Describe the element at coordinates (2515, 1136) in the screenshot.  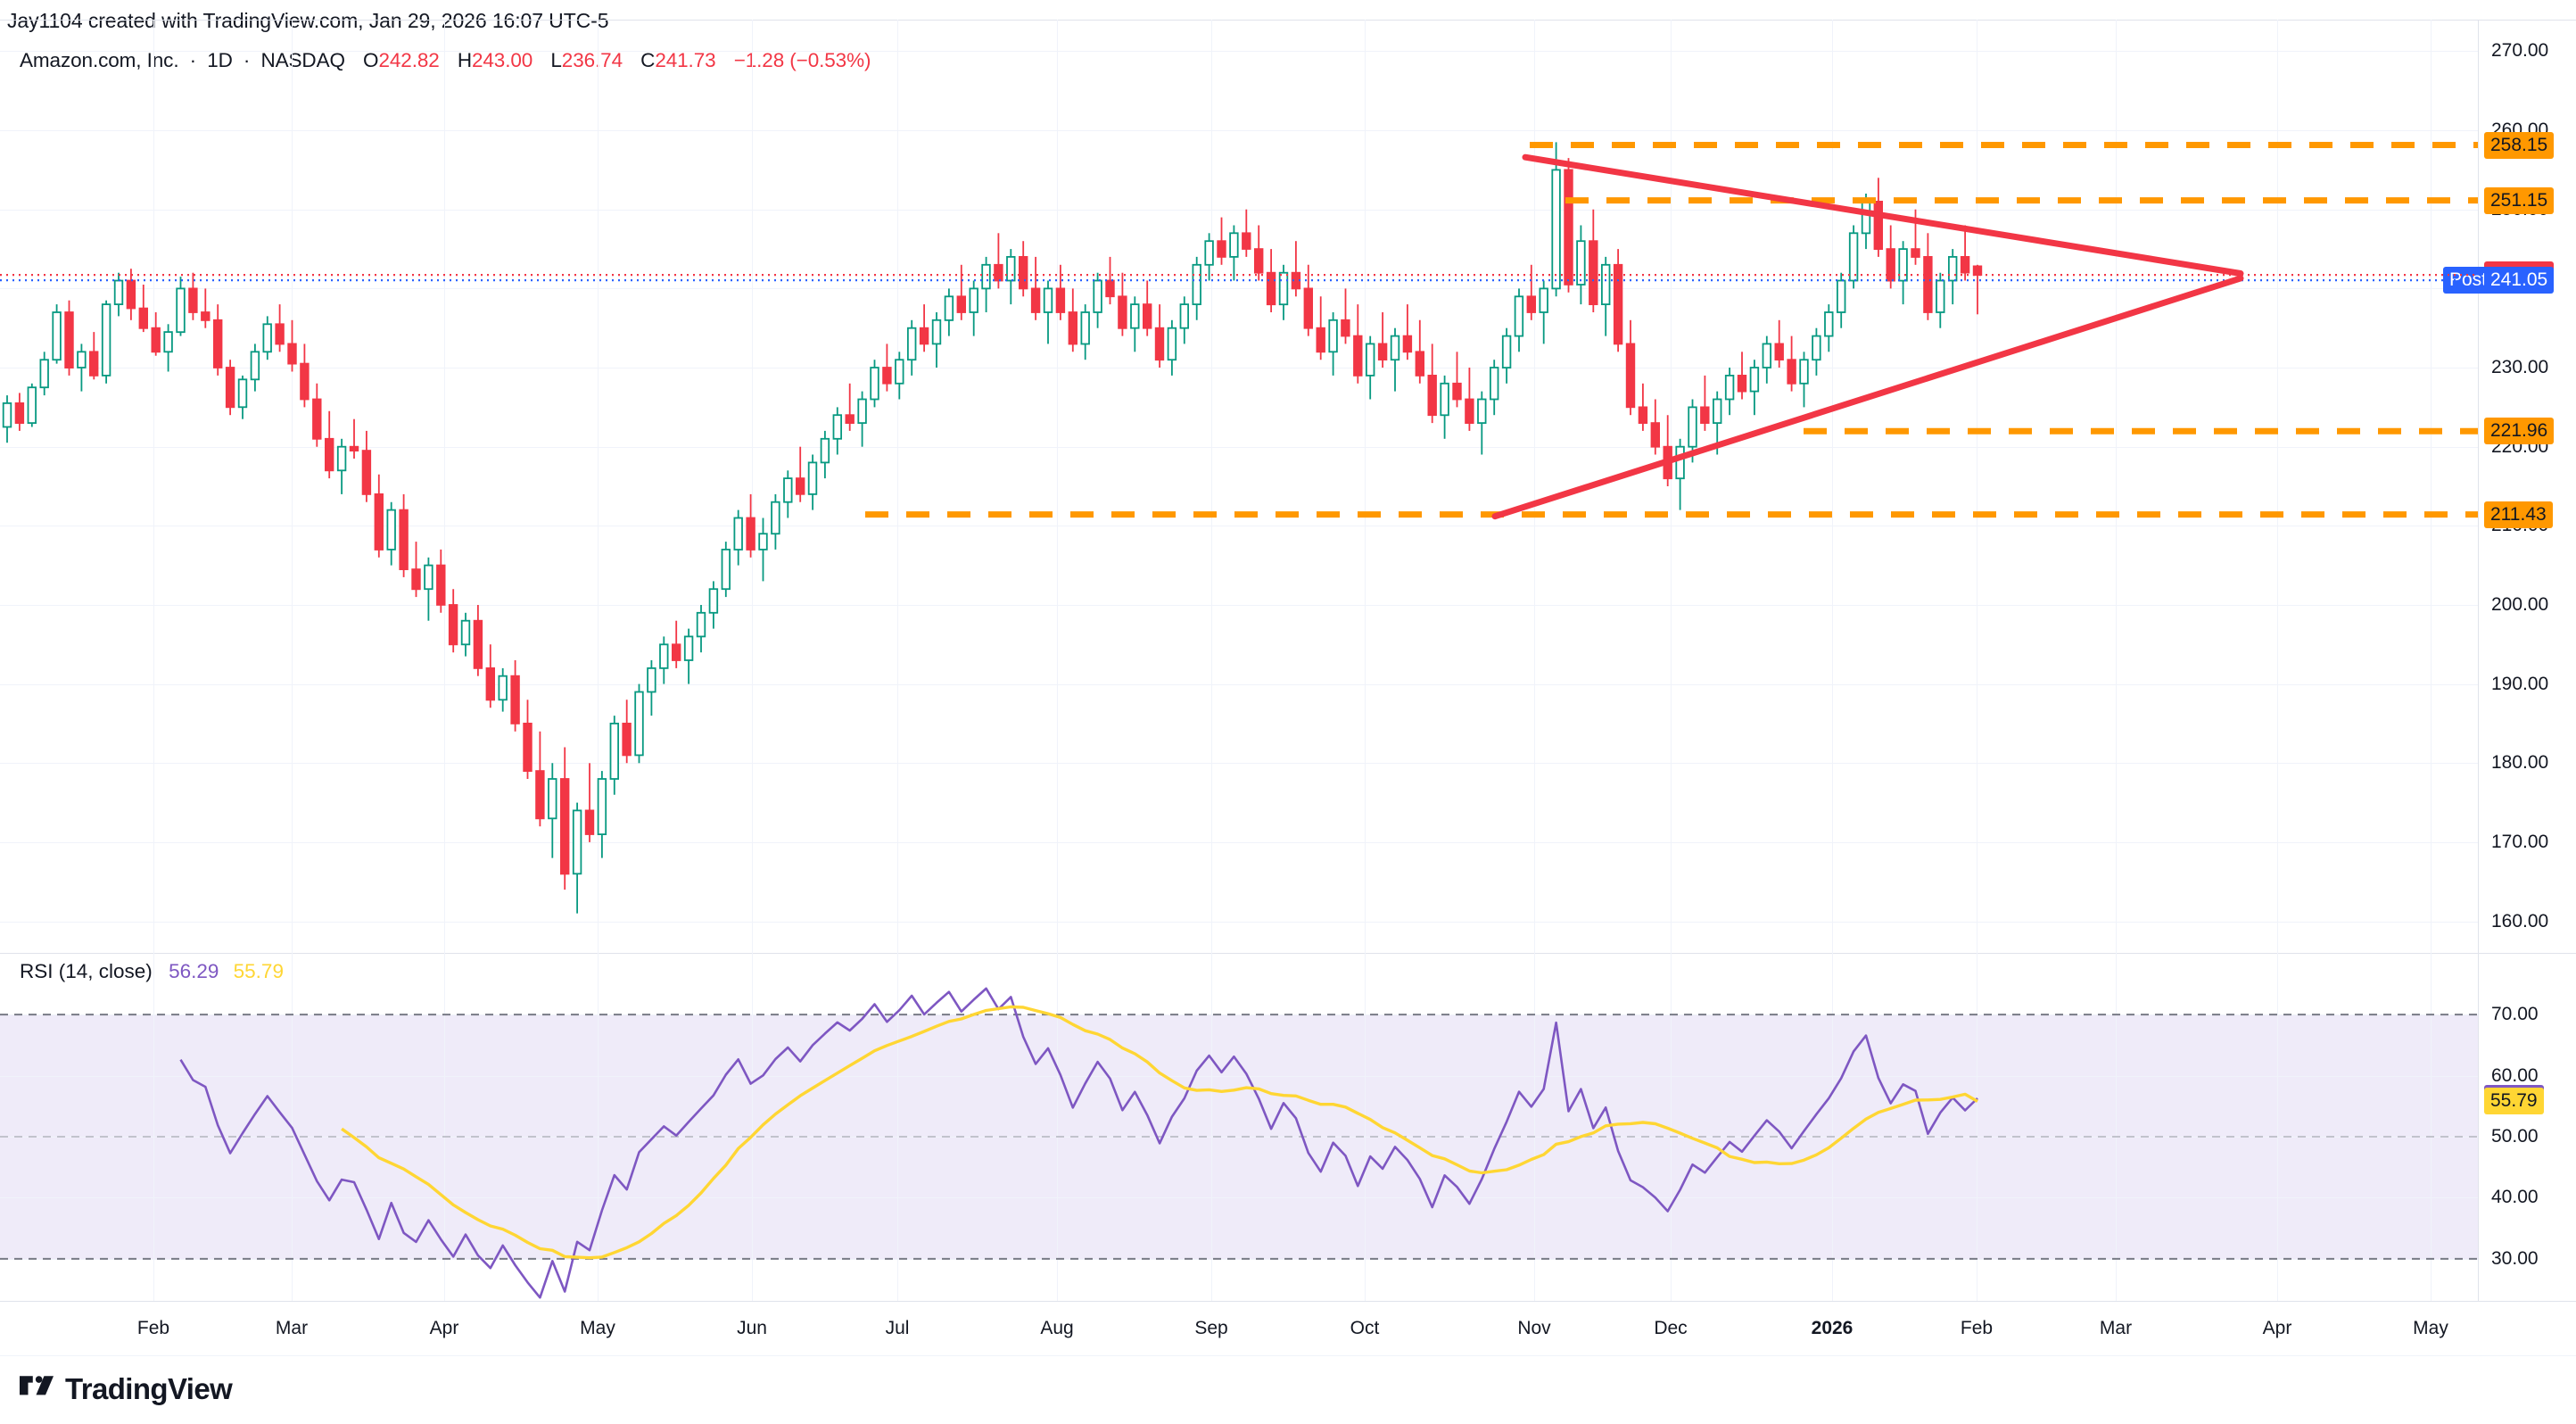
I see `rsi-tick-label: 50.00` at that location.